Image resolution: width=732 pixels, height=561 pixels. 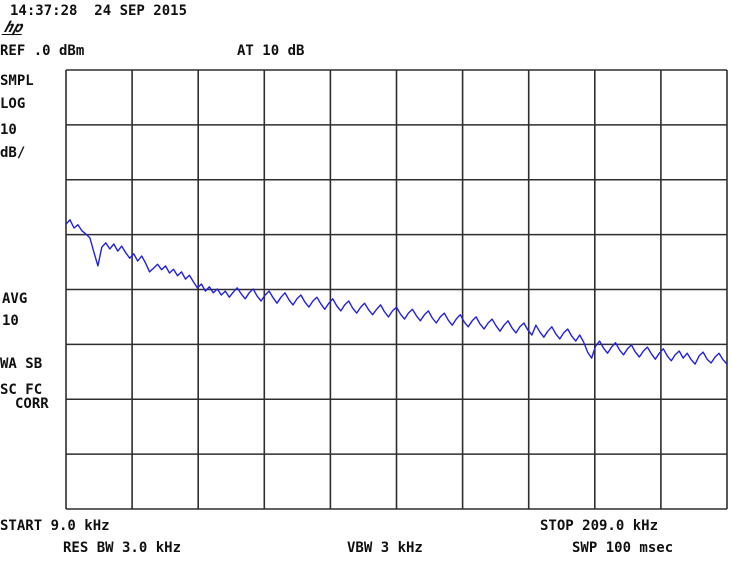 I want to click on res-bw-label: RES BW 3.0 kHz, so click(x=122, y=548).